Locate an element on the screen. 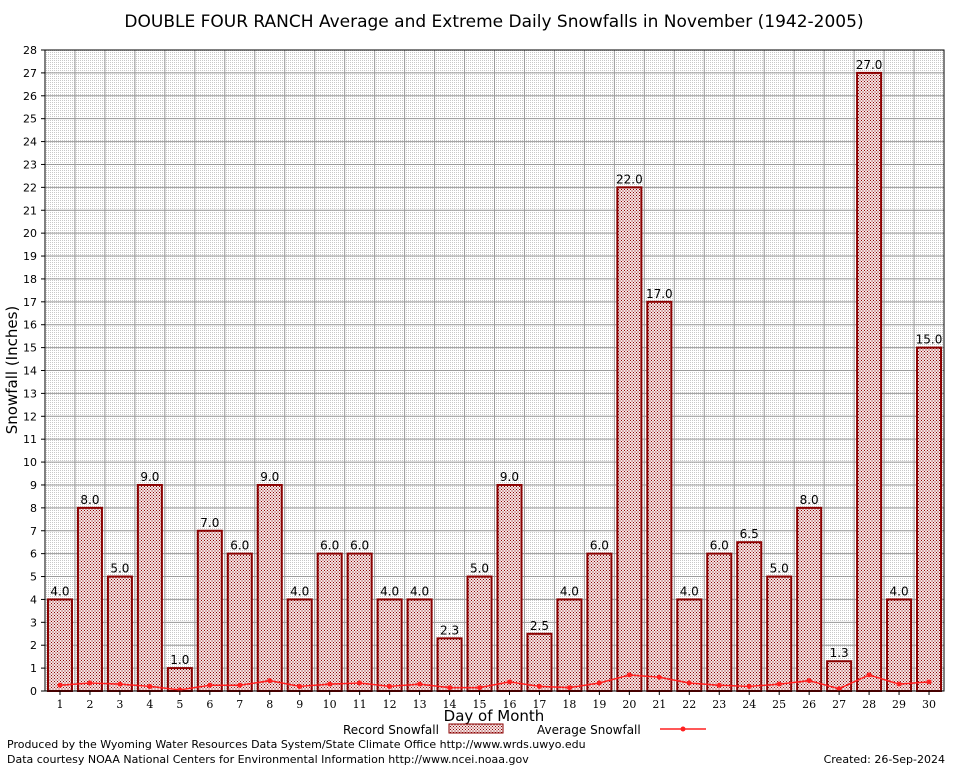 The width and height of the screenshot is (954, 768). x-axis-label: Day of Month is located at coordinates (494, 716).